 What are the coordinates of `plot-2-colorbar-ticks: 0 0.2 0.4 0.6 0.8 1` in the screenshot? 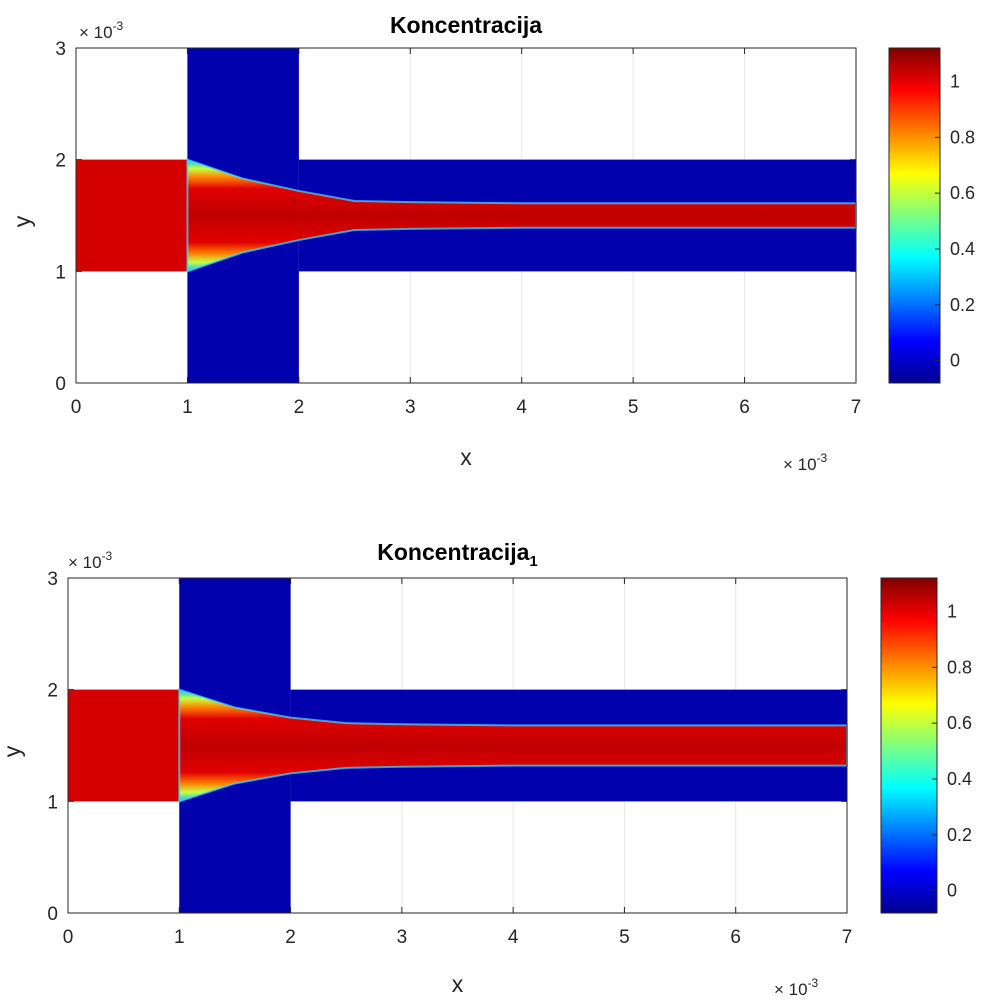 It's located at (952, 751).